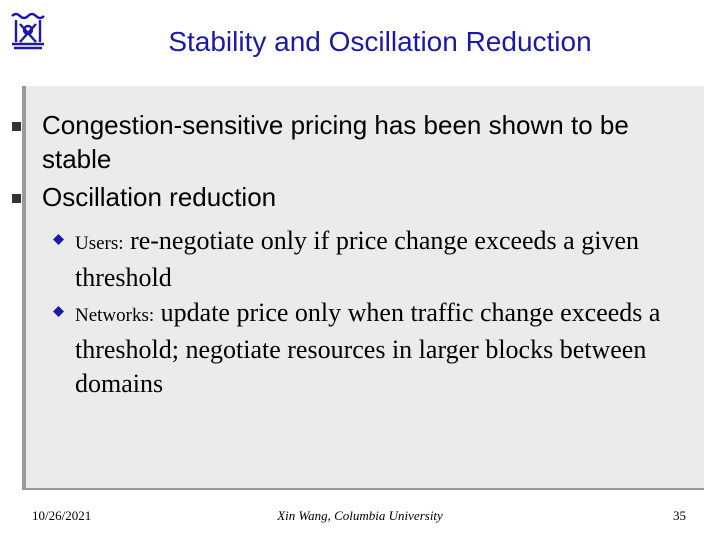 The height and width of the screenshot is (540, 720). I want to click on sub-bullet-lead: Networks:, so click(115, 315).